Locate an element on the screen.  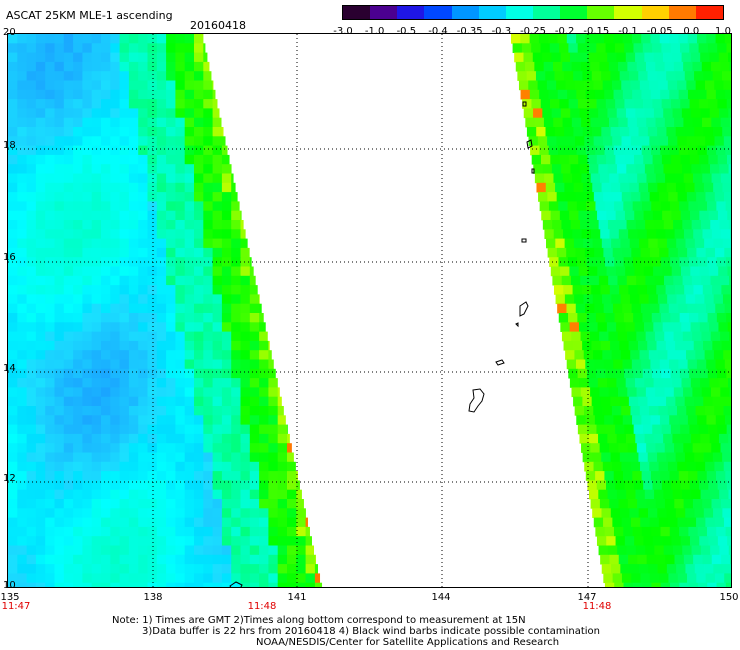
lat-label-20: 20 is located at coordinates (9, 32).